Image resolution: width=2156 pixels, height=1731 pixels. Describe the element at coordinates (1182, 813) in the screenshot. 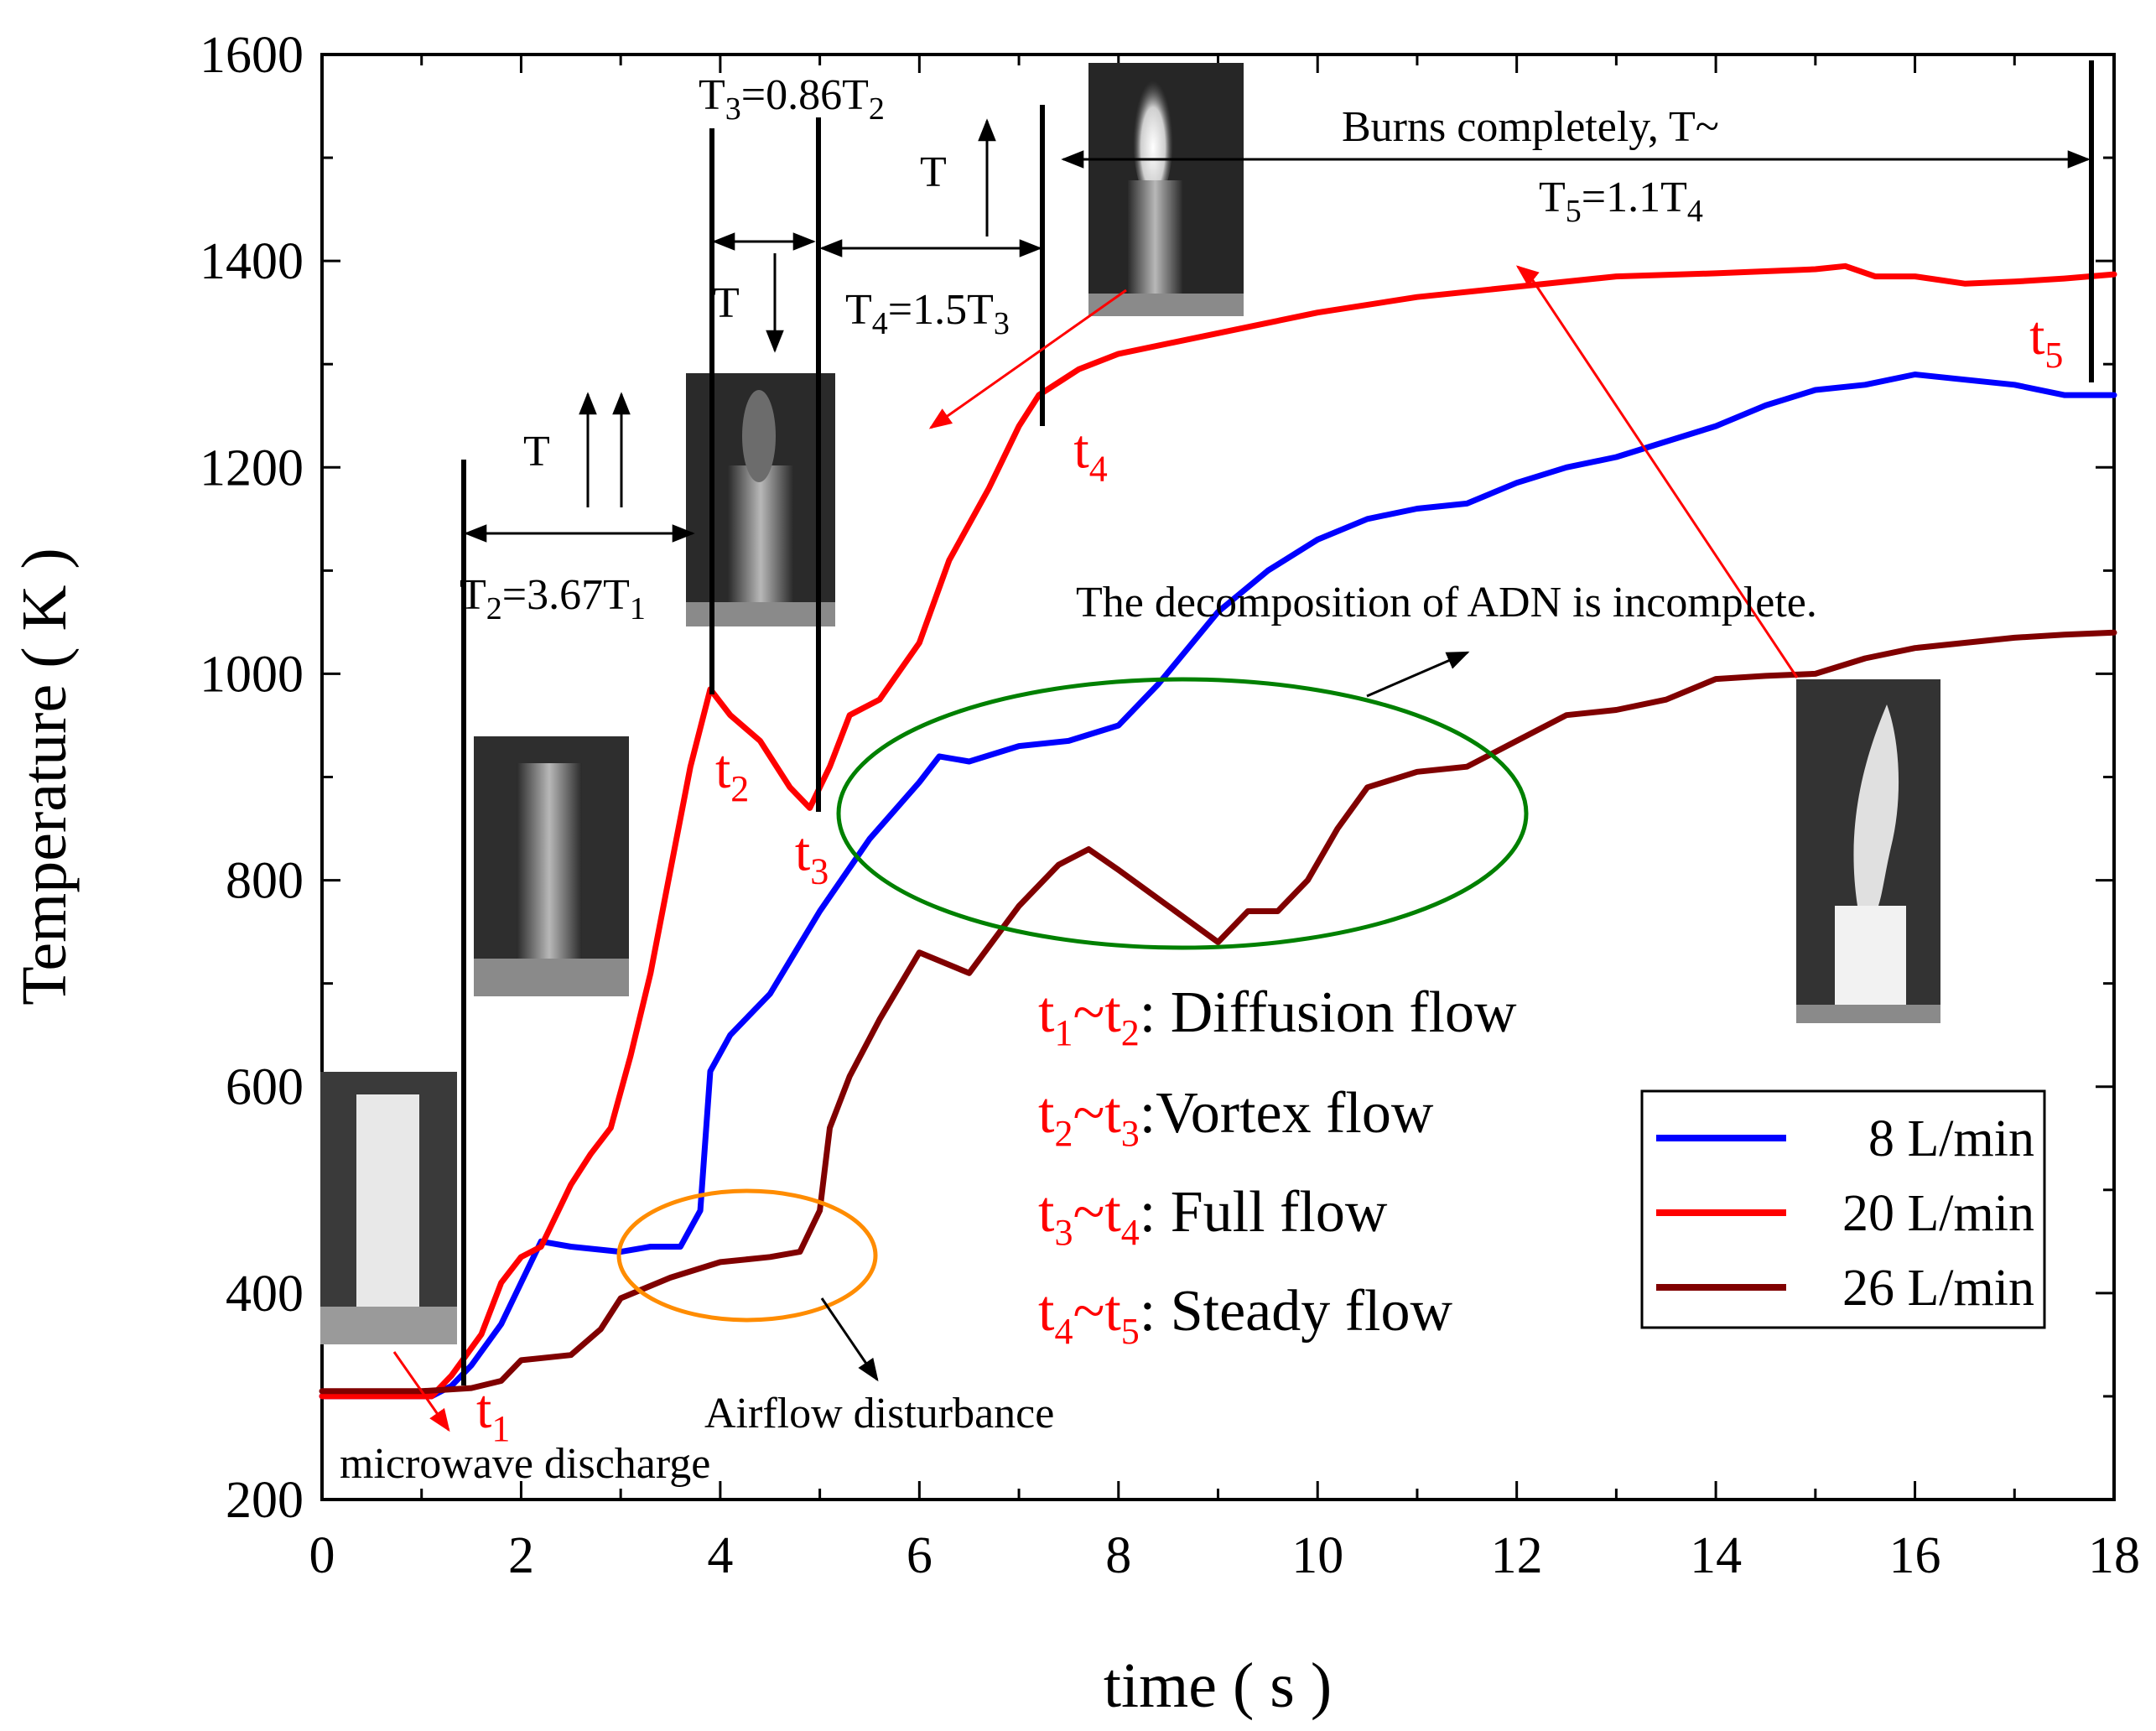

I see `incomplete-decomposition-ellipse` at that location.